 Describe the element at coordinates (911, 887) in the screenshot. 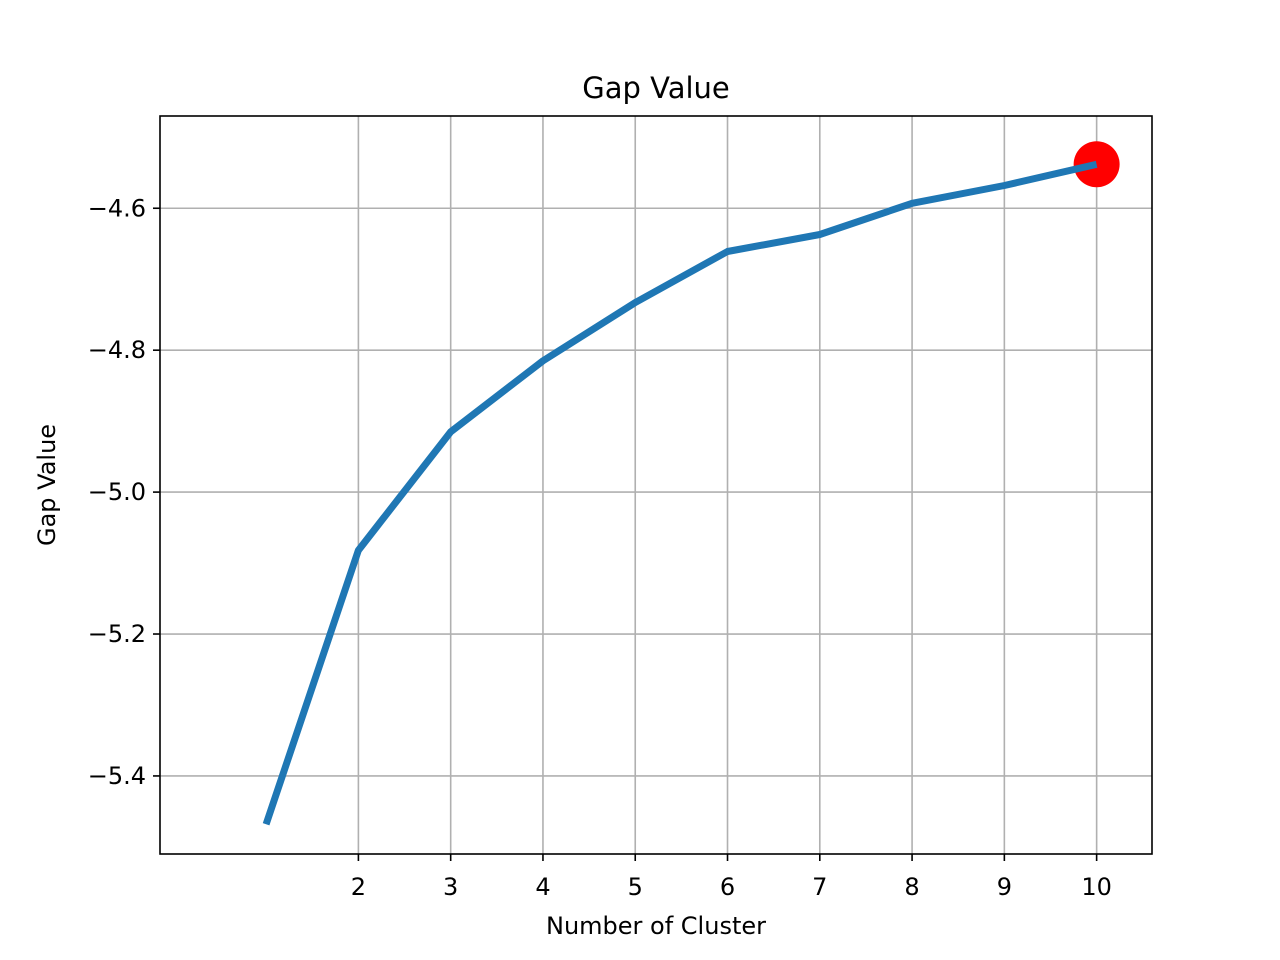

I see `x-tick-label: 8` at that location.